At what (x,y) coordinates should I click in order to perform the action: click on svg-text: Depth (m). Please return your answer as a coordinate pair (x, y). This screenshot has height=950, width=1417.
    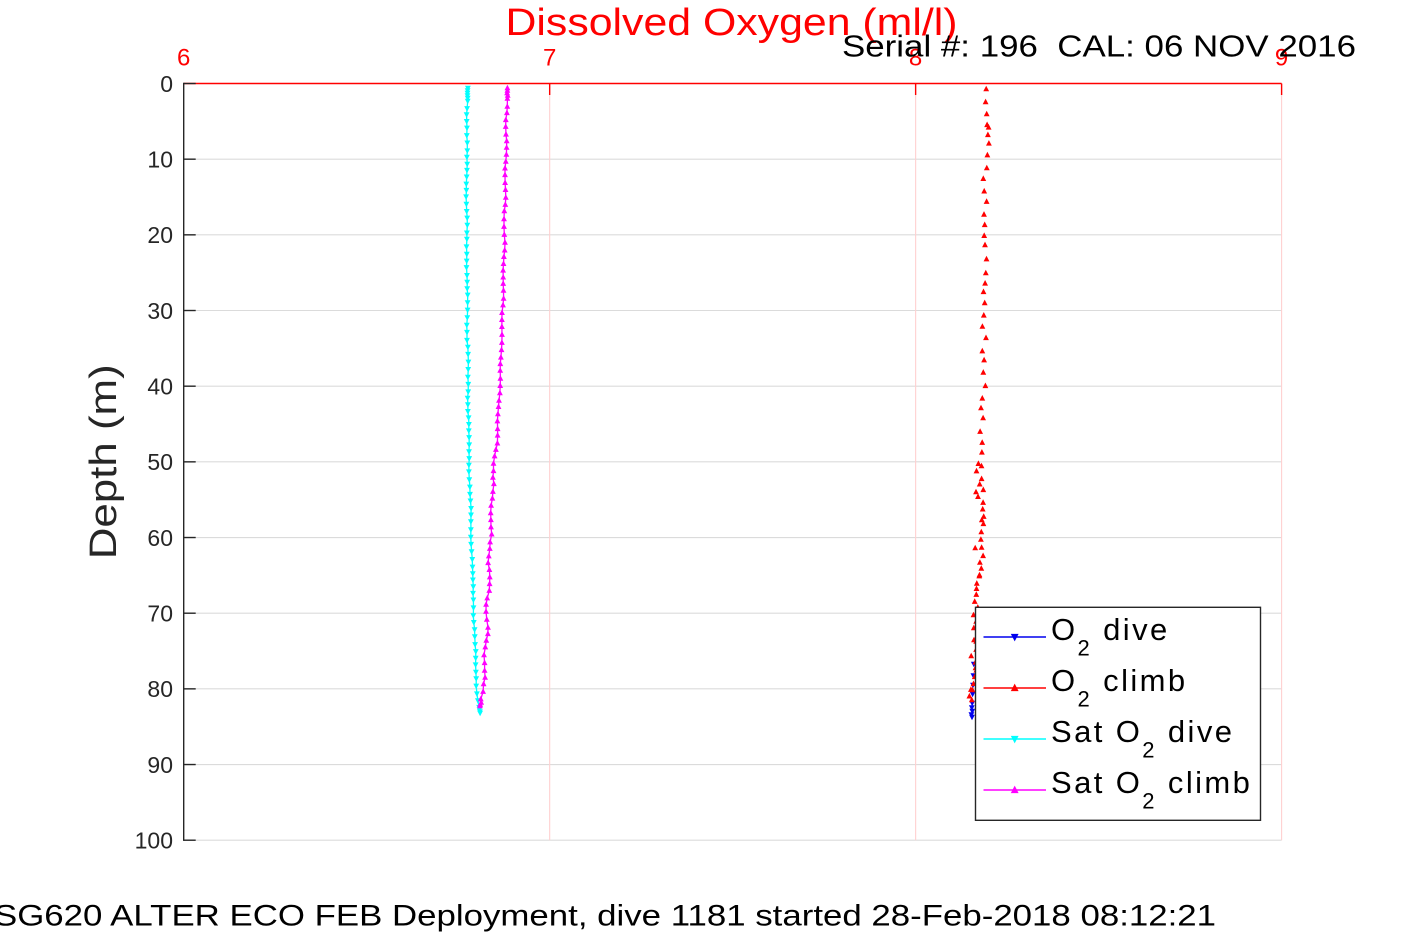
    Looking at the image, I should click on (104, 461).